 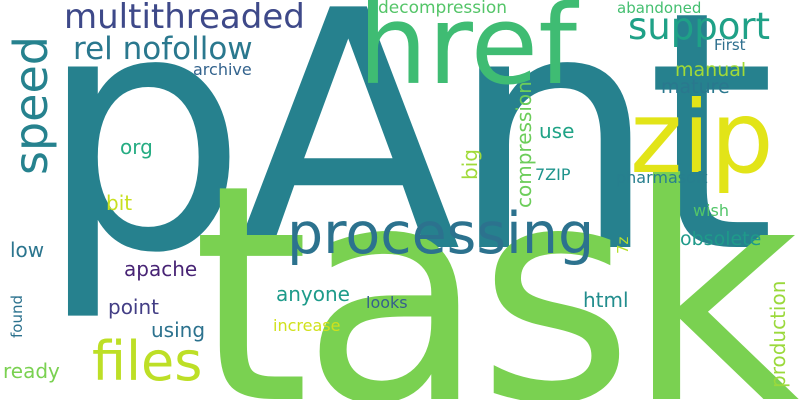 I want to click on word-first: First, so click(x=730, y=45).